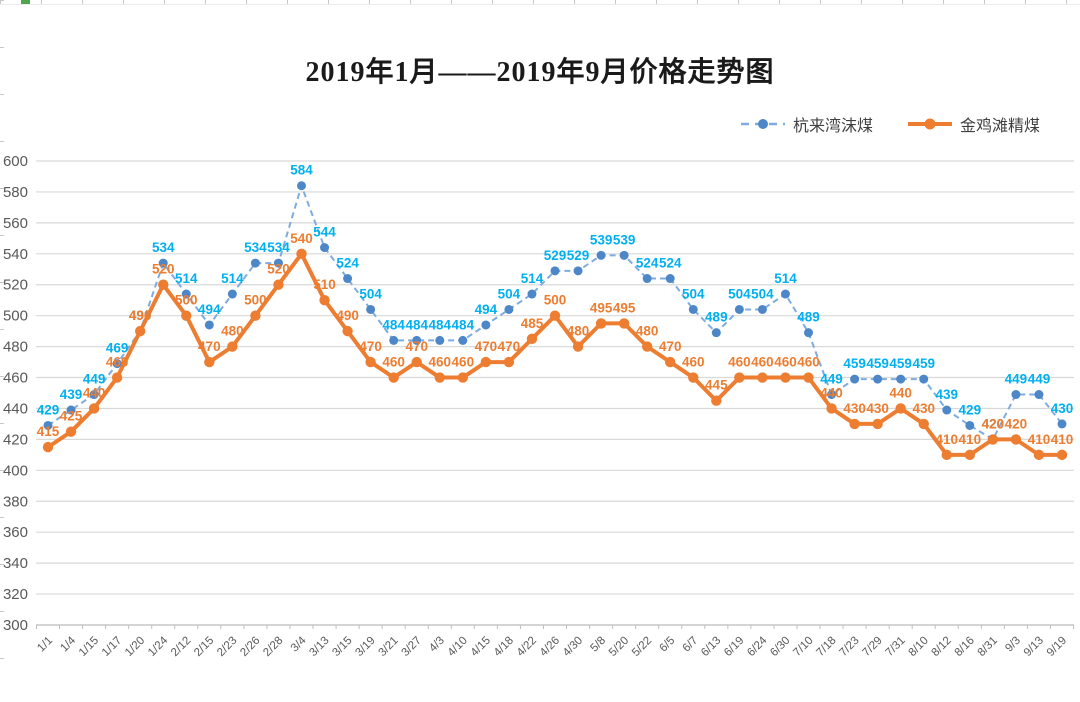 The height and width of the screenshot is (702, 1080). What do you see at coordinates (365, 647) in the screenshot?
I see `svg-text: 3/19` at bounding box center [365, 647].